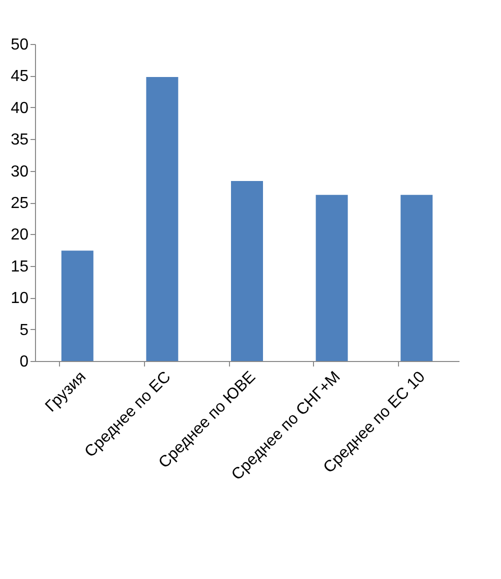  Describe the element at coordinates (19, 235) in the screenshot. I see `y-tick-label: 20` at that location.